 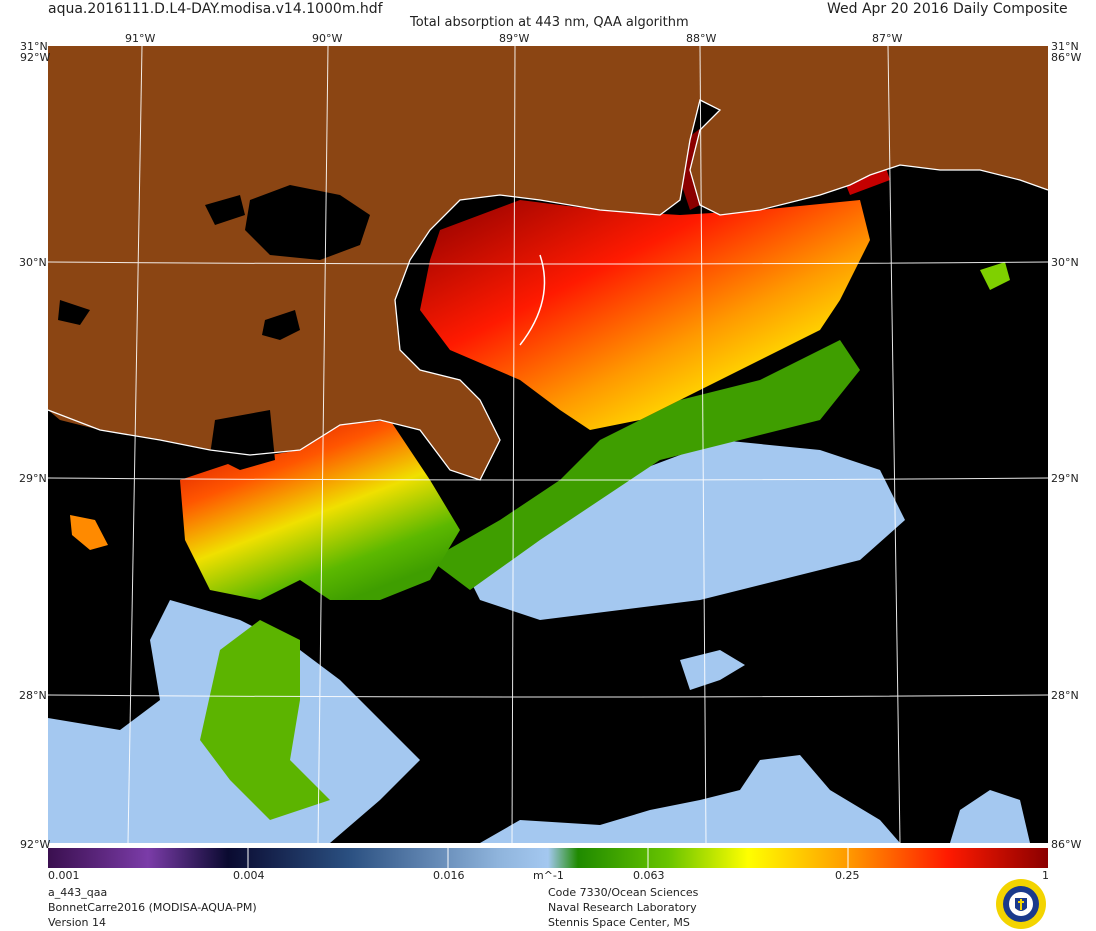 What do you see at coordinates (77, 922) in the screenshot?
I see `version-label: Version 14` at bounding box center [77, 922].